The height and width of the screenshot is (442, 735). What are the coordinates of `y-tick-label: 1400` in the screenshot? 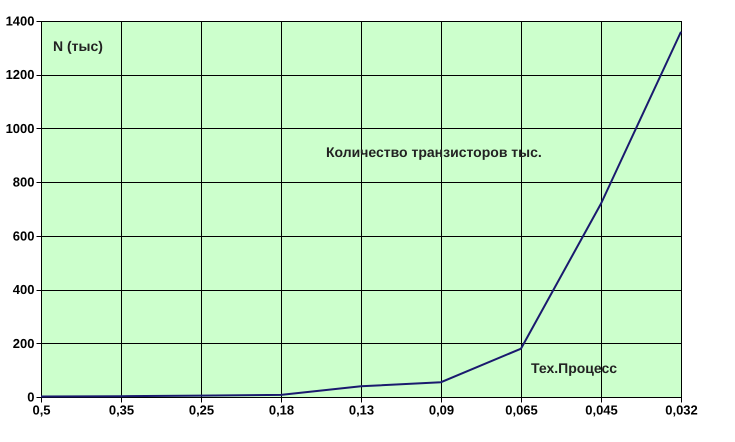 It's located at (20, 21).